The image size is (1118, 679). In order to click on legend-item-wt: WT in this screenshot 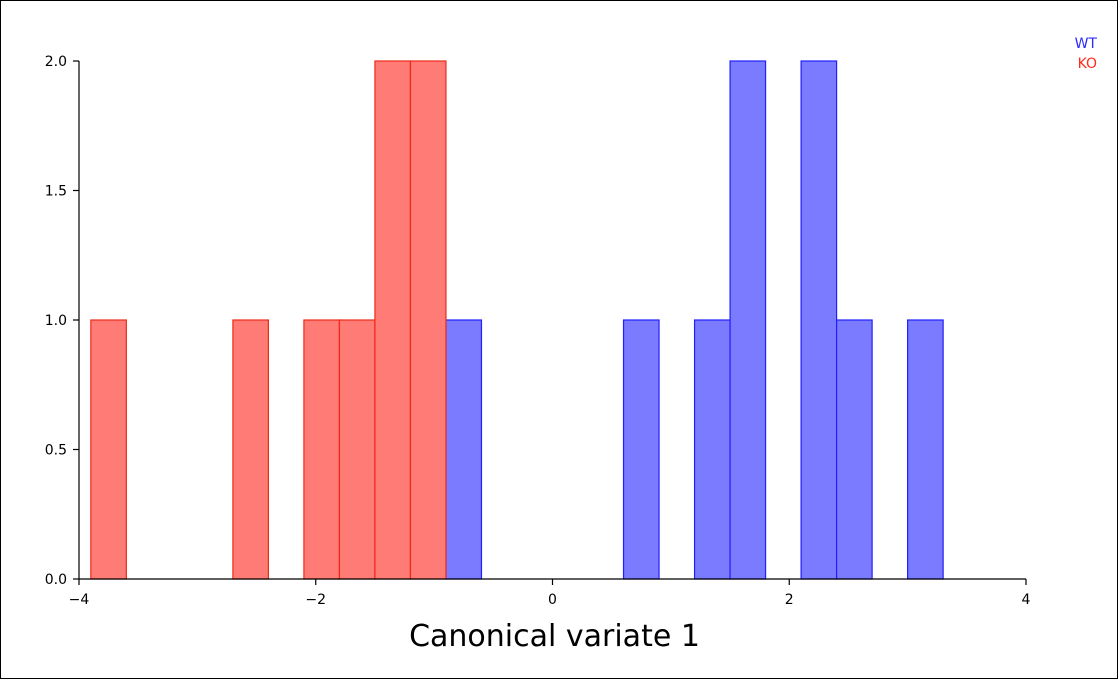, I will do `click(1086, 44)`.